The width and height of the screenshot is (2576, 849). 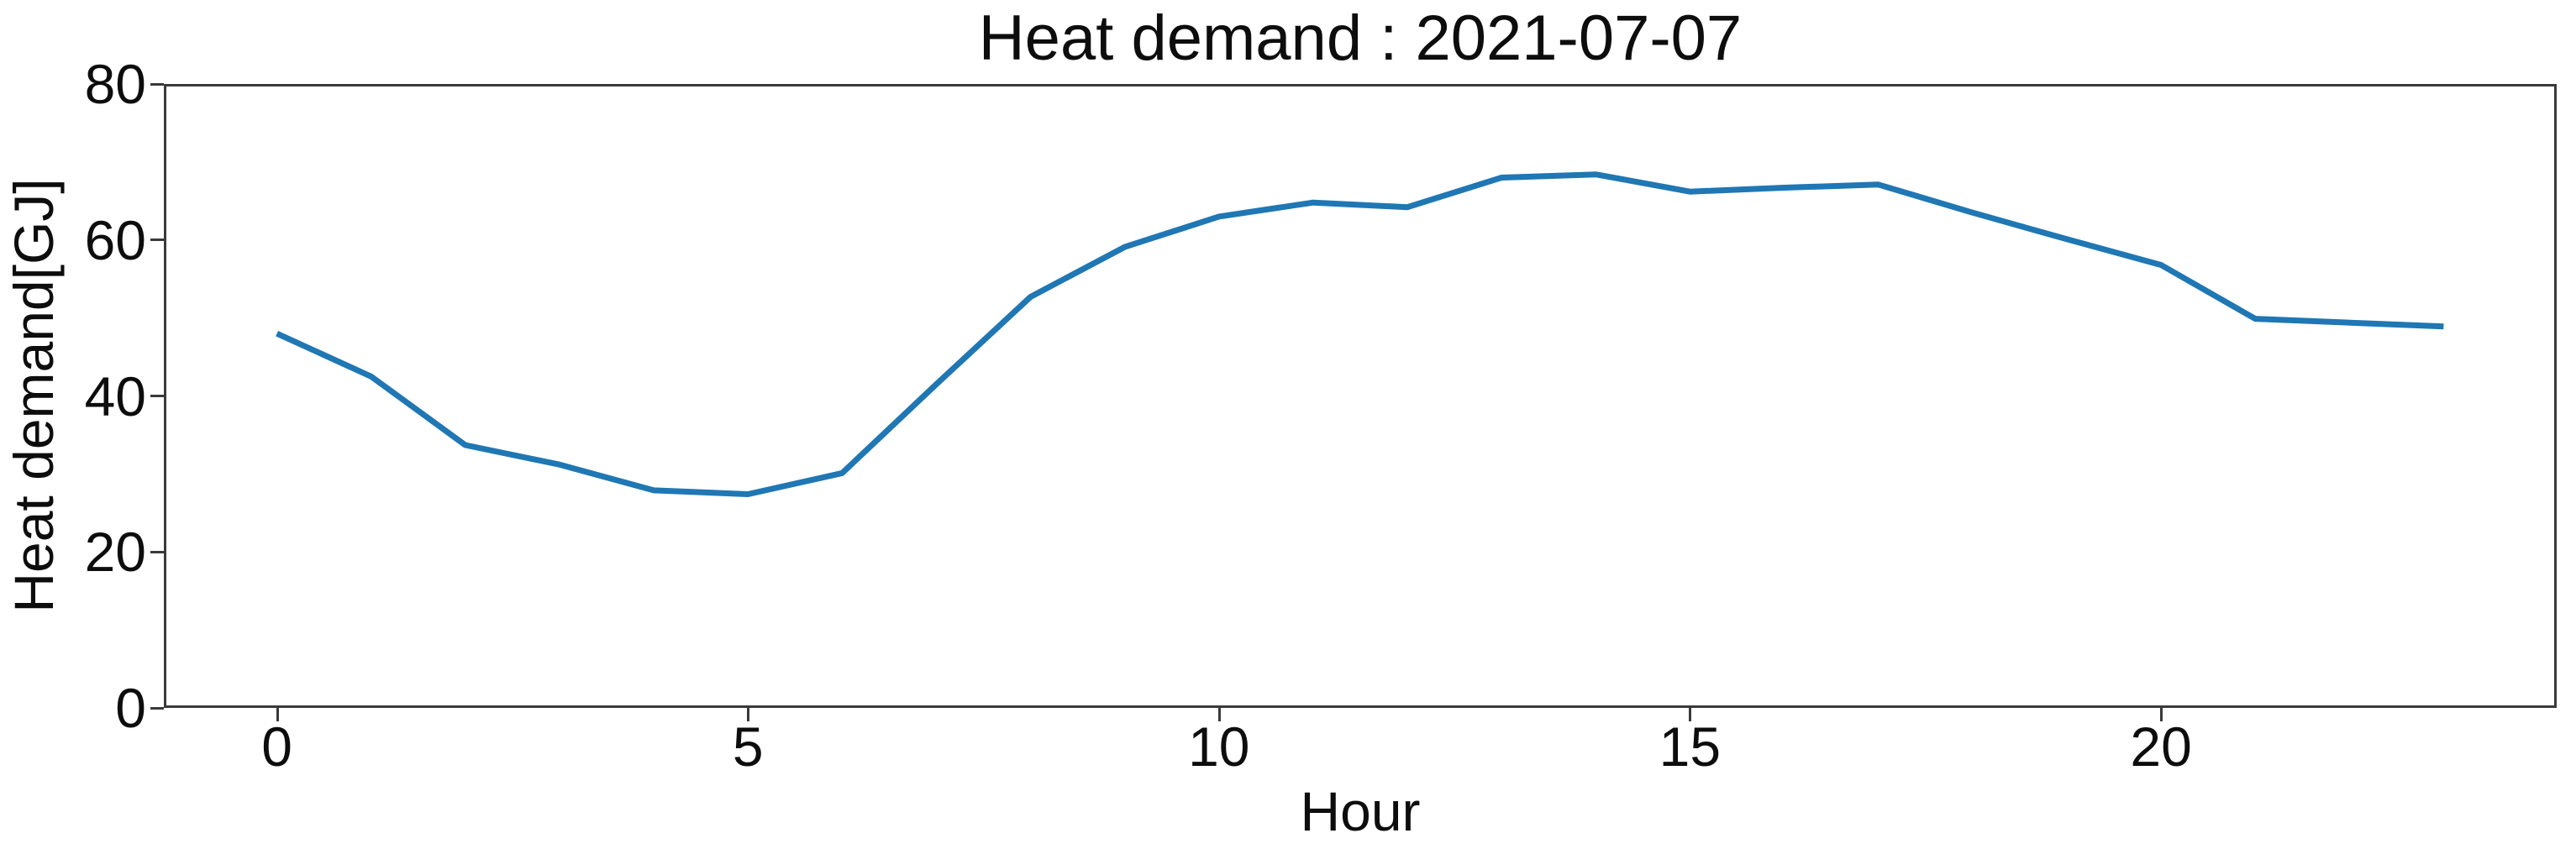 What do you see at coordinates (1360, 38) in the screenshot?
I see `chart-title: Heat demand : 2021-07-07` at bounding box center [1360, 38].